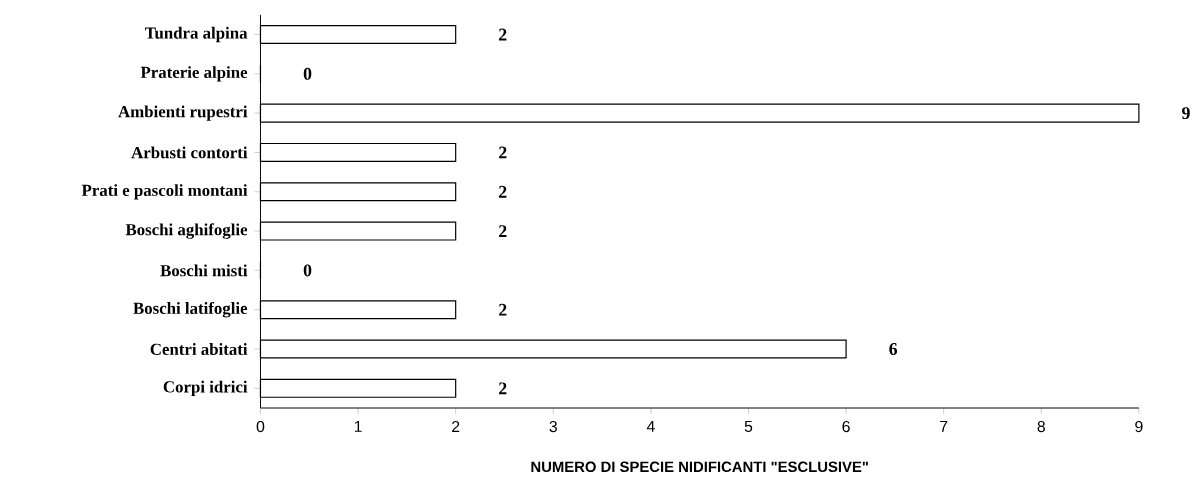 The image size is (1197, 479). What do you see at coordinates (196, 35) in the screenshot?
I see `y-tick-label: Tundra alpina` at bounding box center [196, 35].